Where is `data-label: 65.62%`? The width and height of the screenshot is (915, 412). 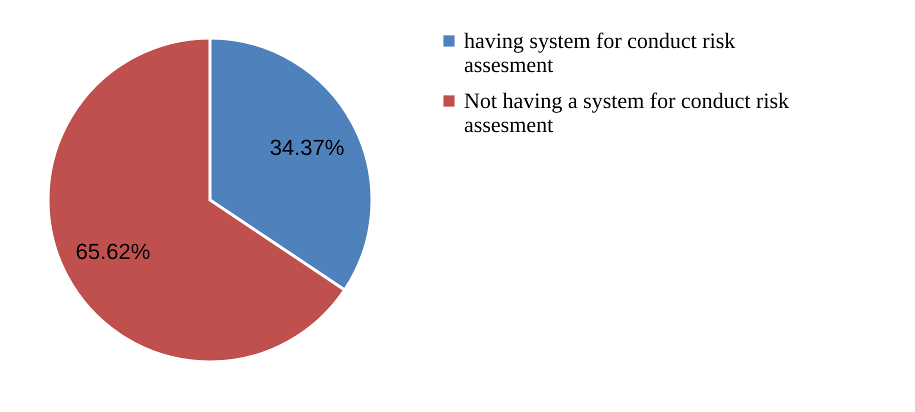
data-label: 65.62% is located at coordinates (113, 251).